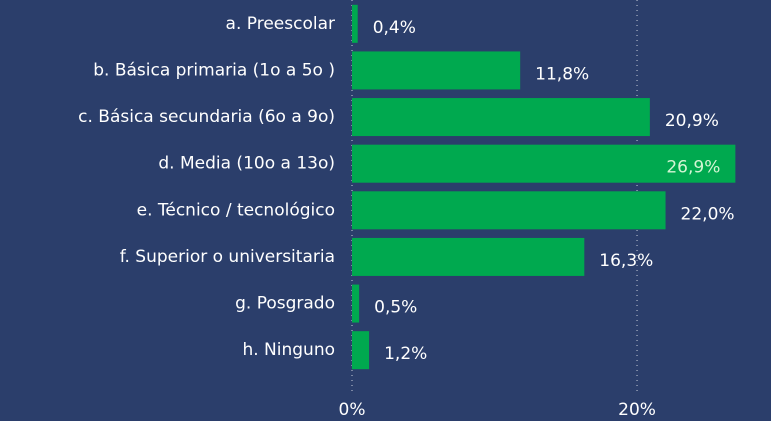 This screenshot has width=771, height=421. I want to click on x-tick-label: 0%, so click(352, 410).